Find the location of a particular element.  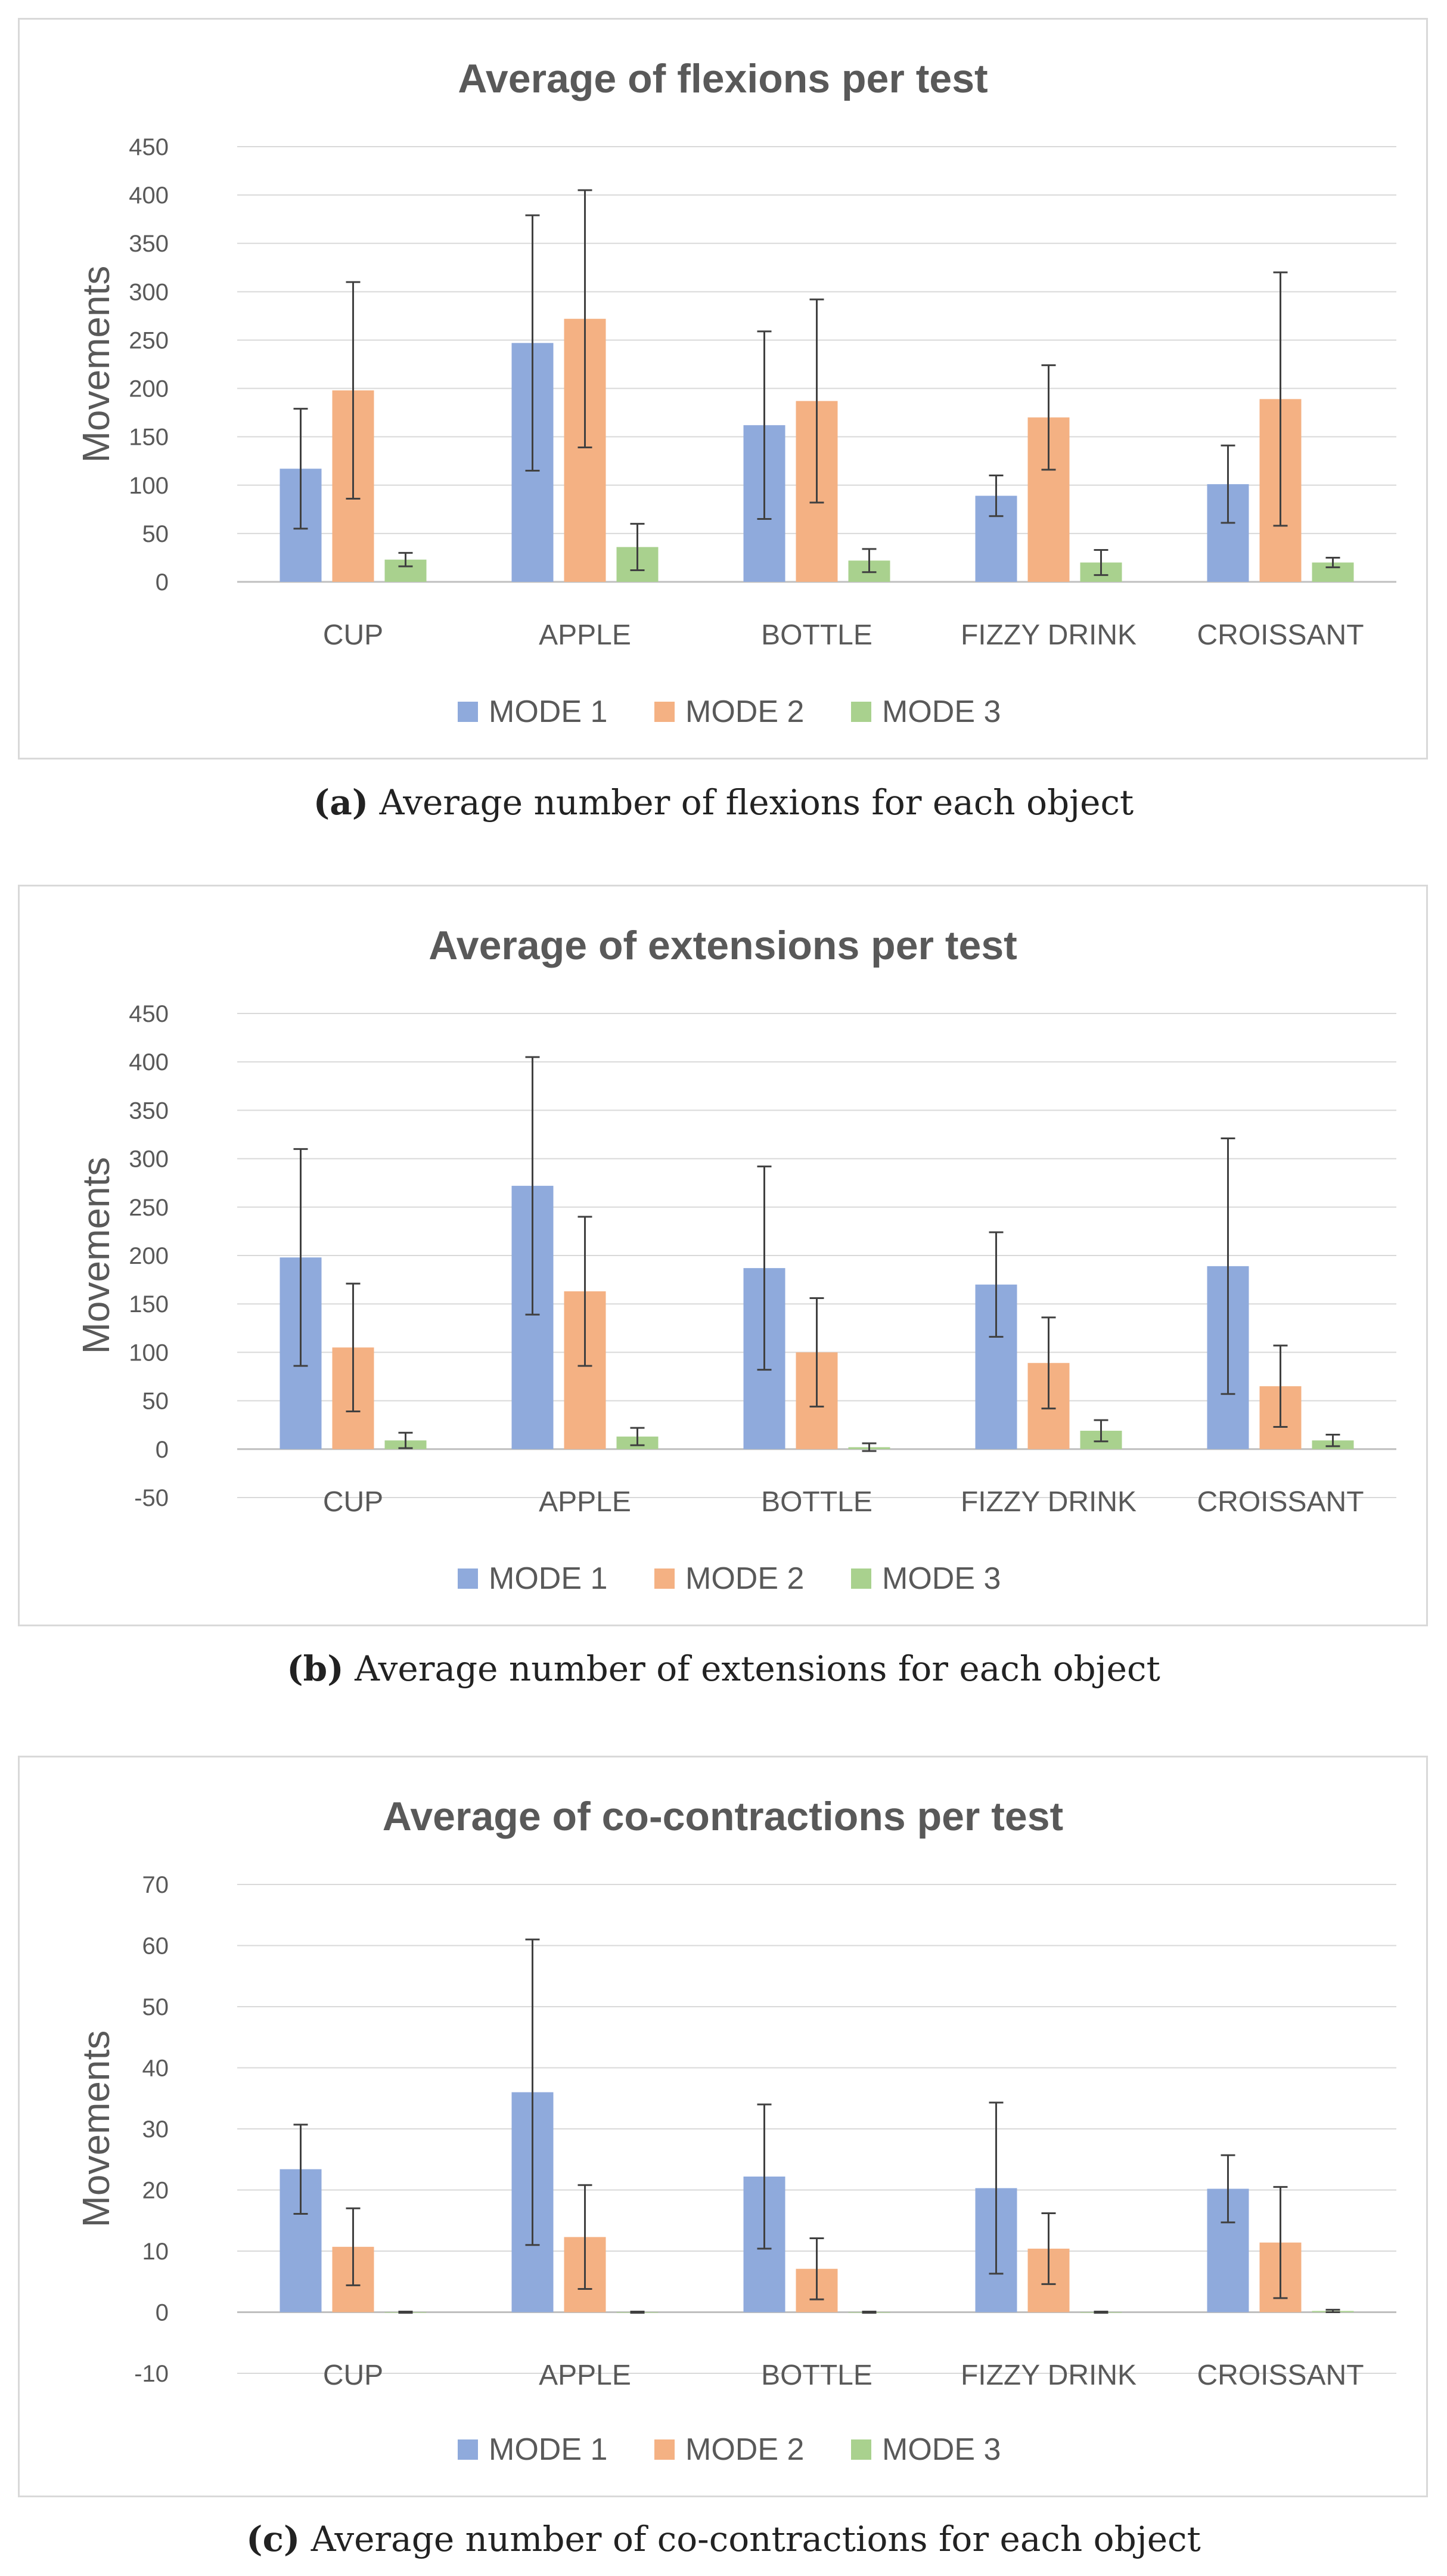

y-tick-label: 40 is located at coordinates (155, 2069).